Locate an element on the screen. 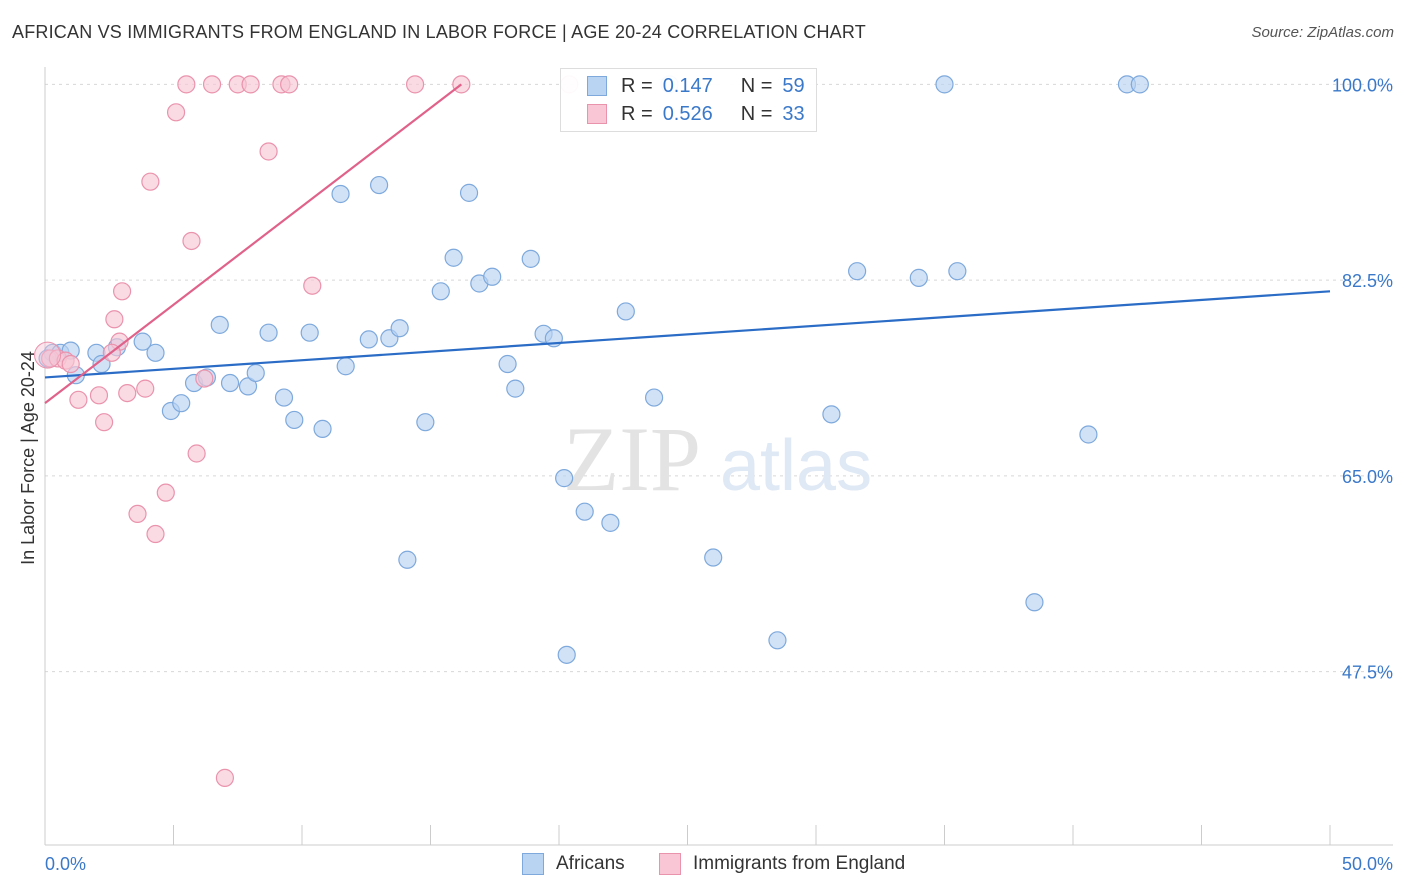 The image size is (1406, 892). legend-row-england: R = 0.526 N = 33 is located at coordinates (696, 114).